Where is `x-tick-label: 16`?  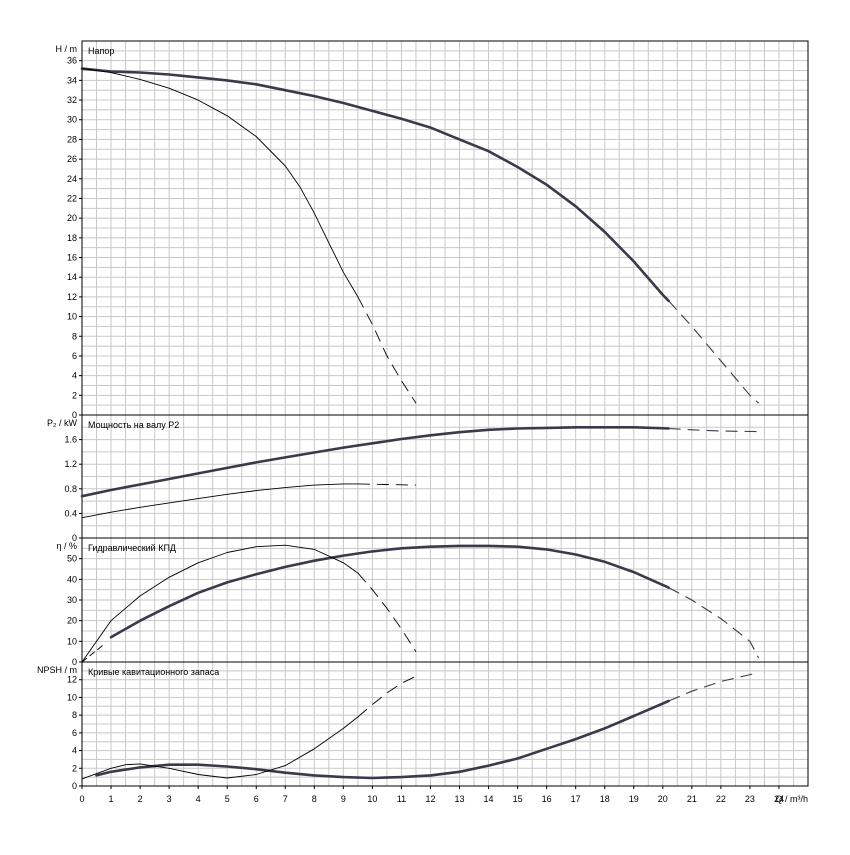
x-tick-label: 16 is located at coordinates (547, 799).